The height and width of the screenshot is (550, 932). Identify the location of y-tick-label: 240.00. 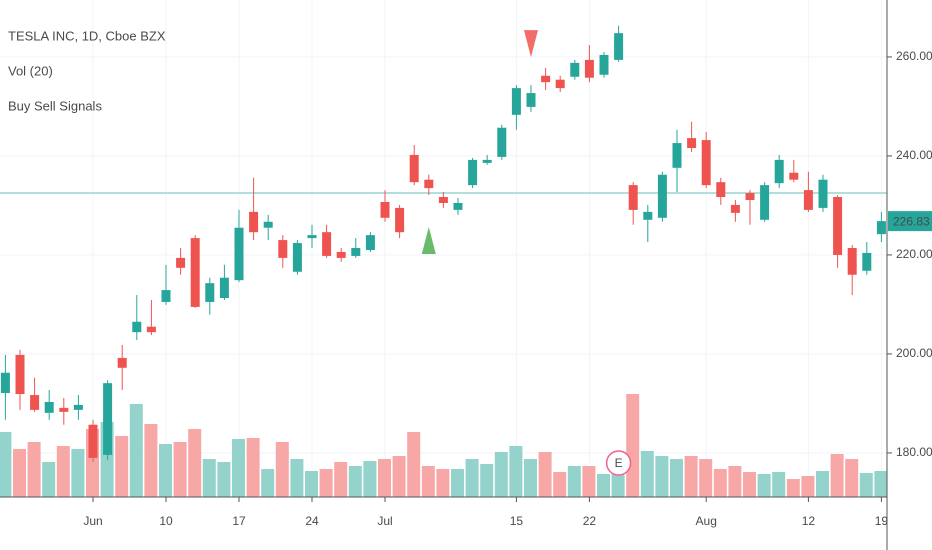
(914, 155).